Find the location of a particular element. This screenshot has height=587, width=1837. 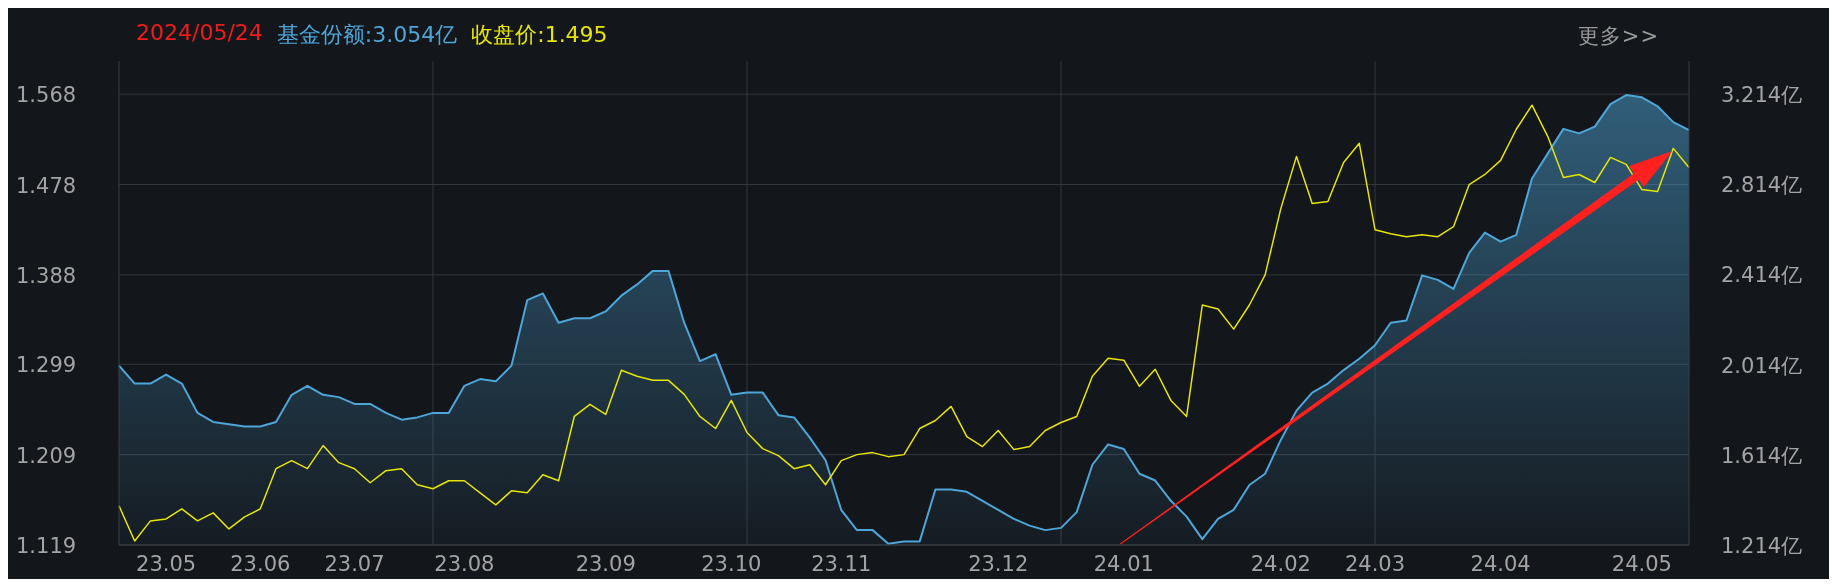

x-tick-label: 24.04 is located at coordinates (1500, 564).